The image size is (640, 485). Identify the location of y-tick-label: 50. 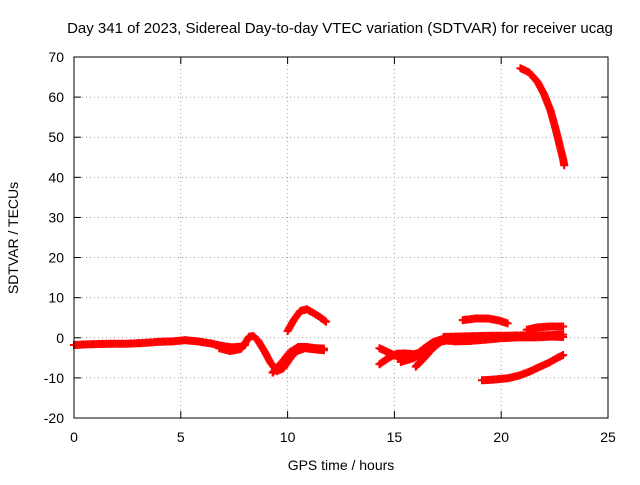
(56, 137).